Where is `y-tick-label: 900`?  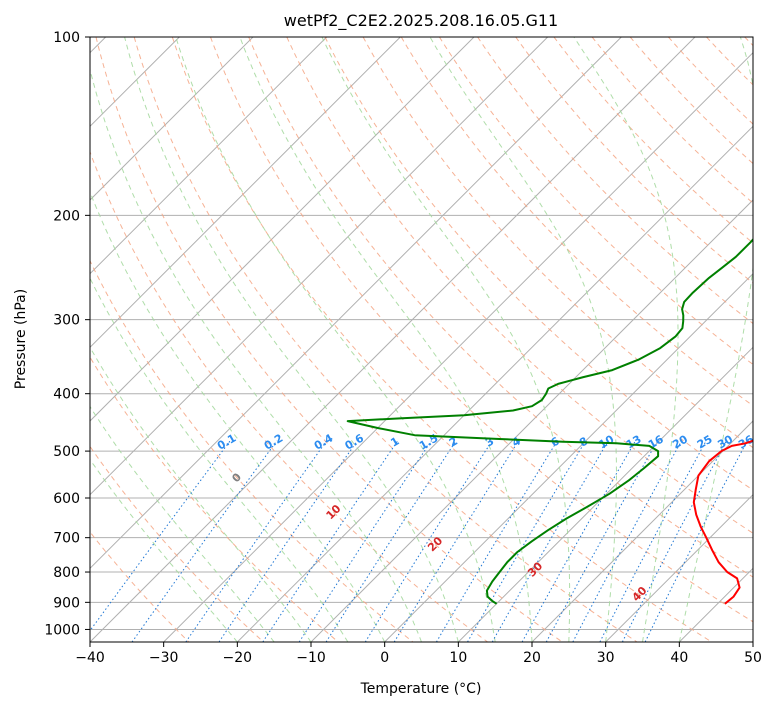 y-tick-label: 900 is located at coordinates (66, 603).